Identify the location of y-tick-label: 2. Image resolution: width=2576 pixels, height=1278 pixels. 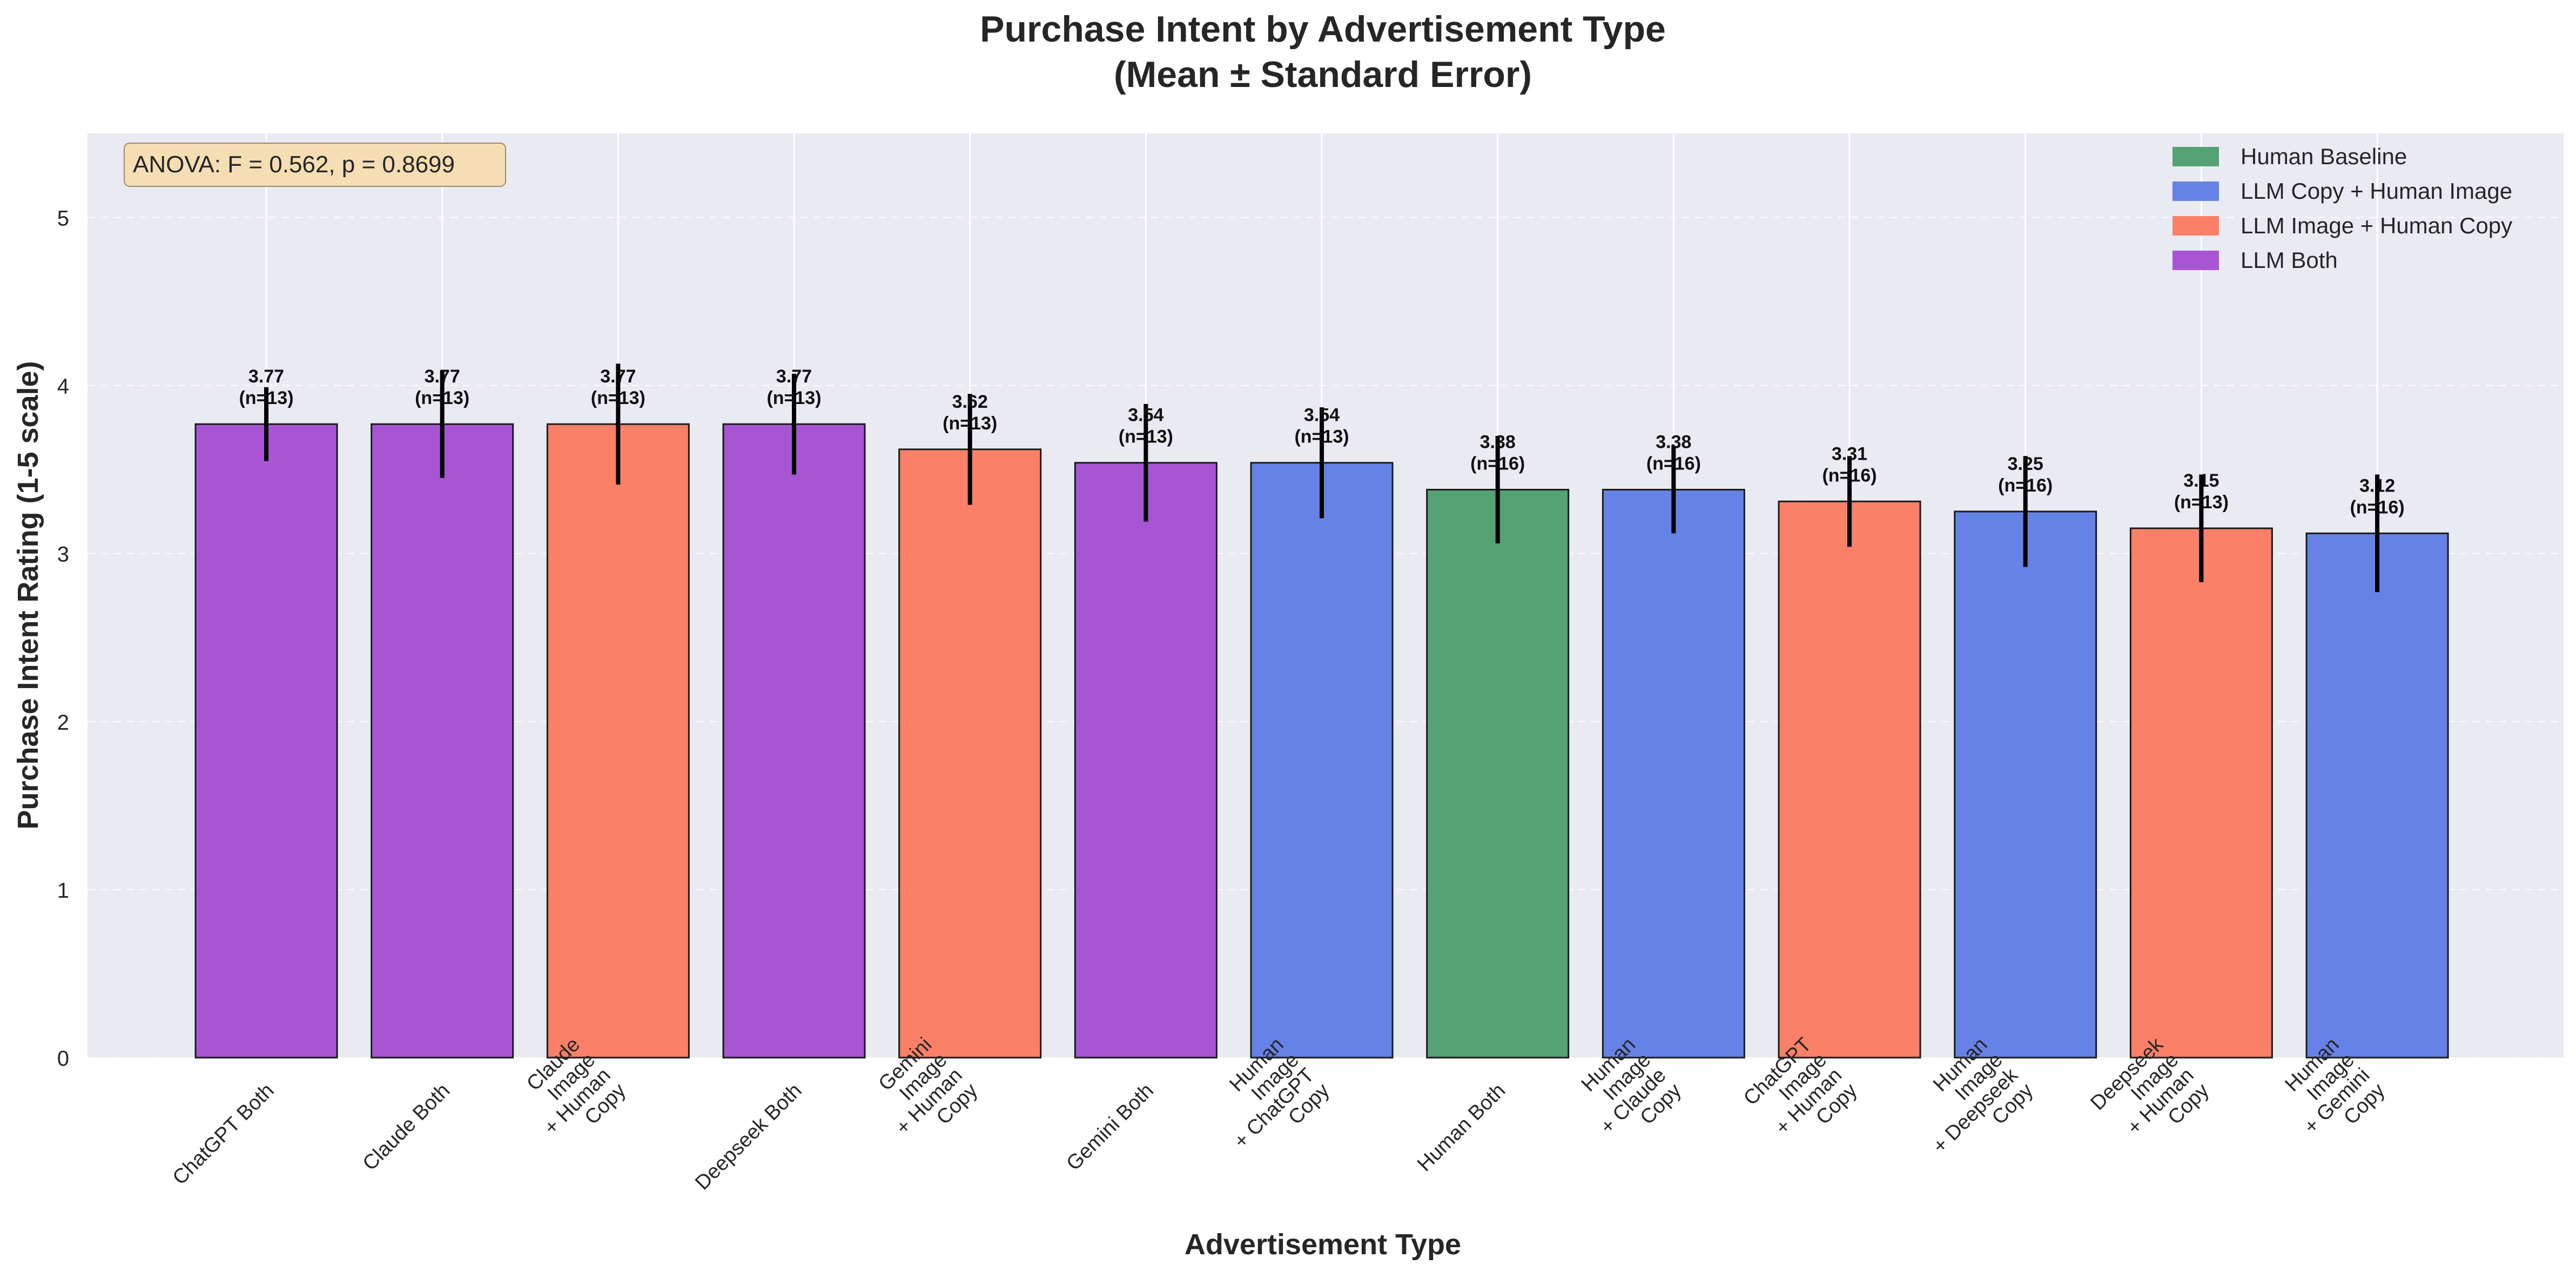
(63, 723).